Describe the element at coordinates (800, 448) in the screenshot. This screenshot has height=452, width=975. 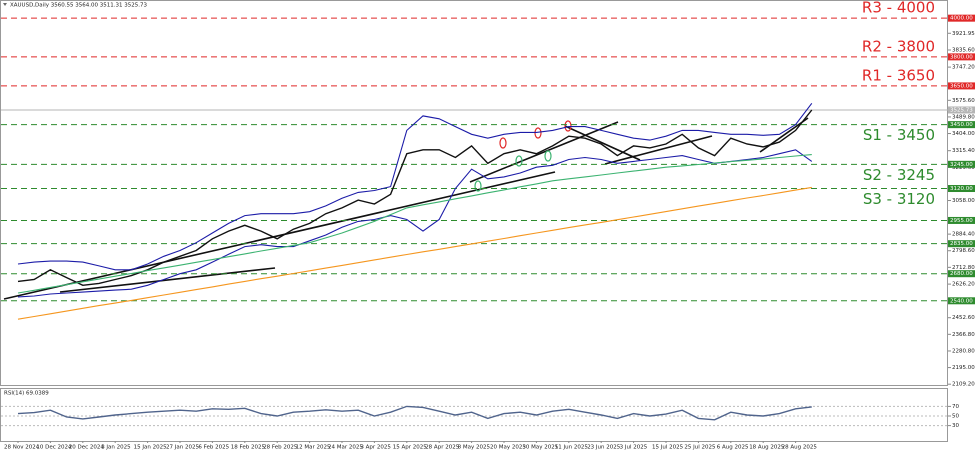
I see `x-tick-label: 28 Aug 2025` at that location.